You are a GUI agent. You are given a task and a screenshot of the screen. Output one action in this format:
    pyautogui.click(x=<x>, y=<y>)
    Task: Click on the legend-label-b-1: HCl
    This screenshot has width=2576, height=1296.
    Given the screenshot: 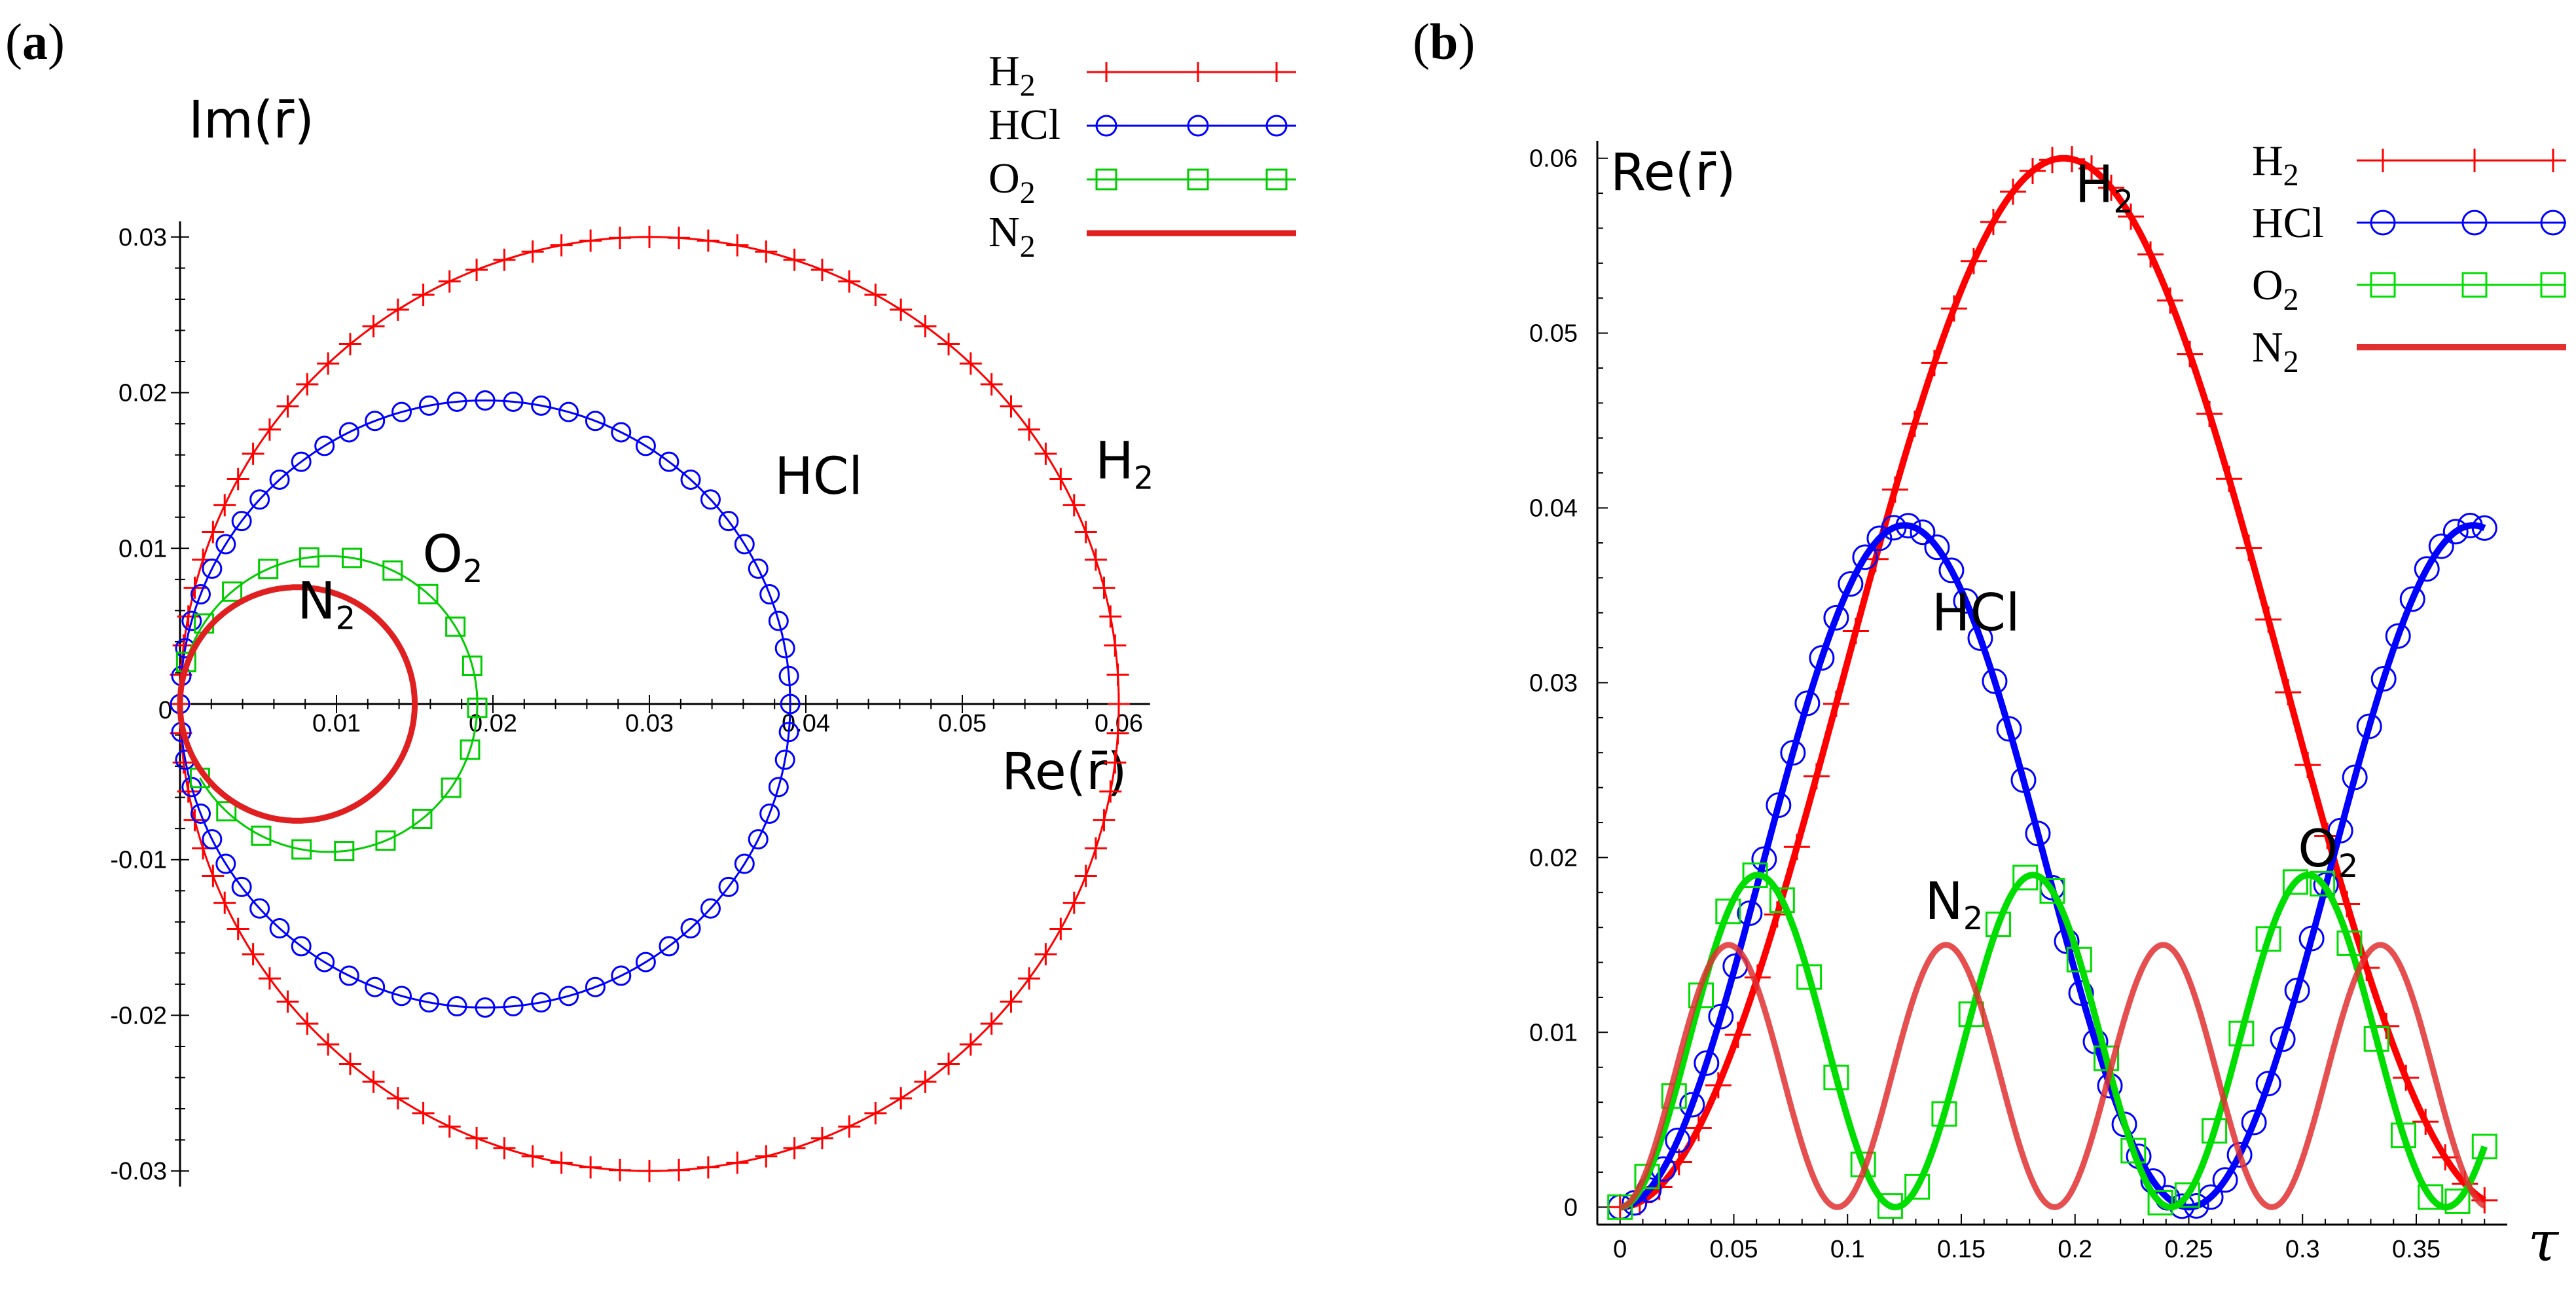 What is the action you would take?
    pyautogui.click(x=2288, y=223)
    